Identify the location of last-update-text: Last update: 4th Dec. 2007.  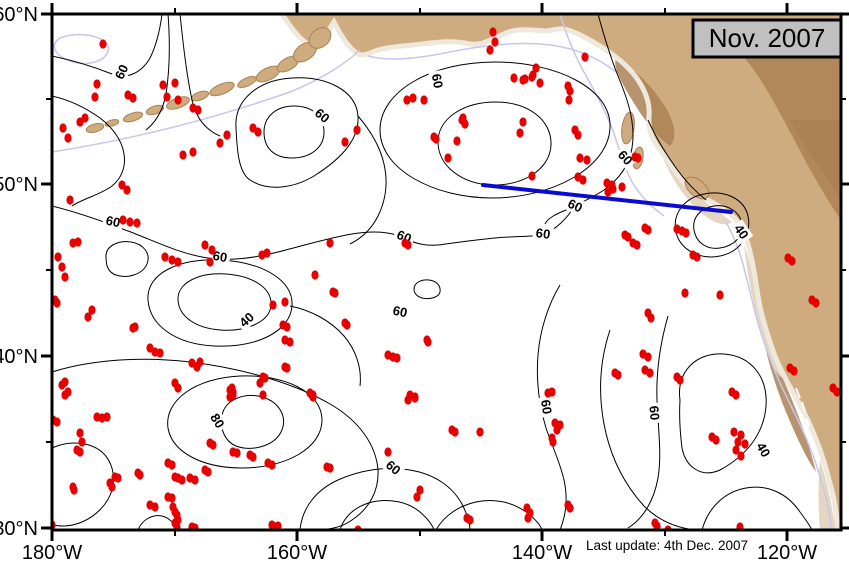
(667, 545).